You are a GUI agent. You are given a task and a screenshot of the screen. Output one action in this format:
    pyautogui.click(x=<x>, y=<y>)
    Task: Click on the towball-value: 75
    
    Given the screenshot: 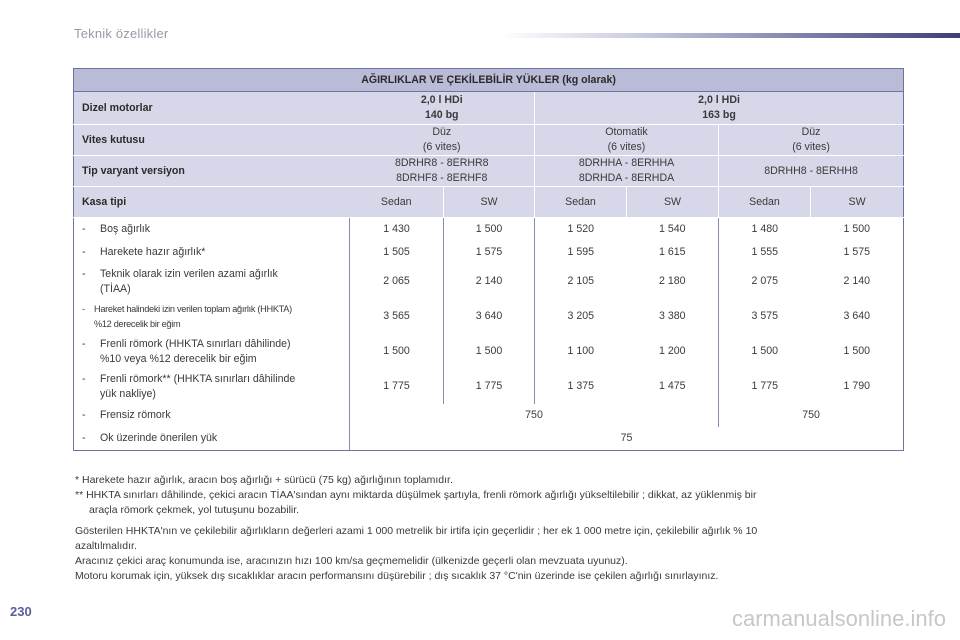 What is the action you would take?
    pyautogui.click(x=626, y=439)
    